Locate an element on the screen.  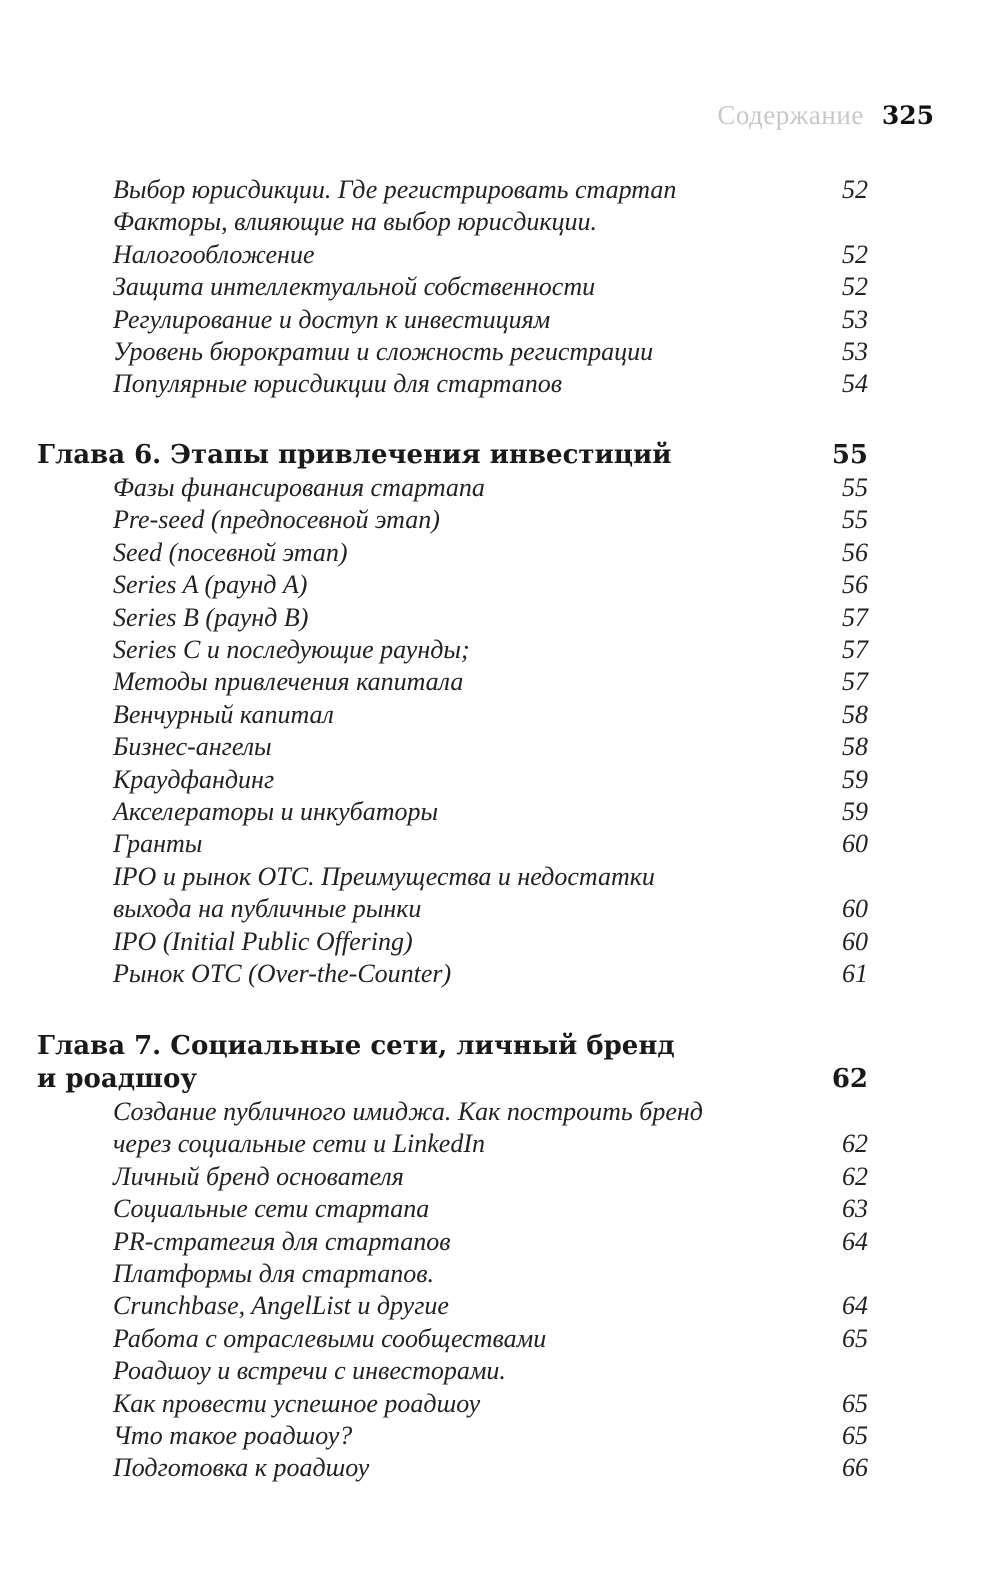
toc-entry: Бизнес-ангелы 58 is located at coordinates (490, 747).